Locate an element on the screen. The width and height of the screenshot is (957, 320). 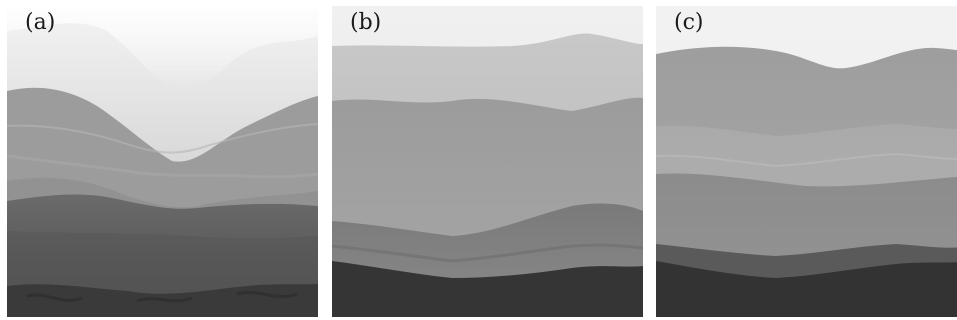
panel-c-label: (c) is located at coordinates (689, 22).